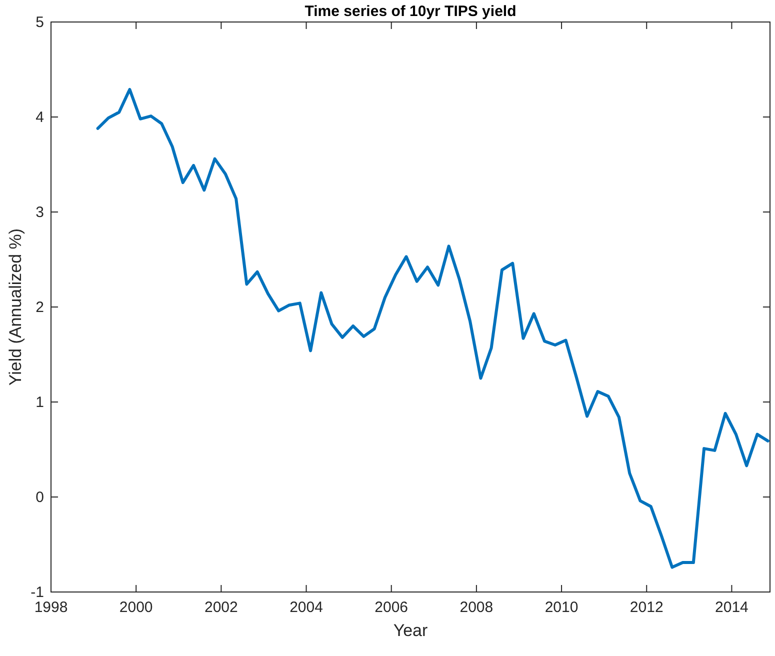 The height and width of the screenshot is (656, 775). What do you see at coordinates (40, 212) in the screenshot?
I see `y-tick-label: 3` at bounding box center [40, 212].